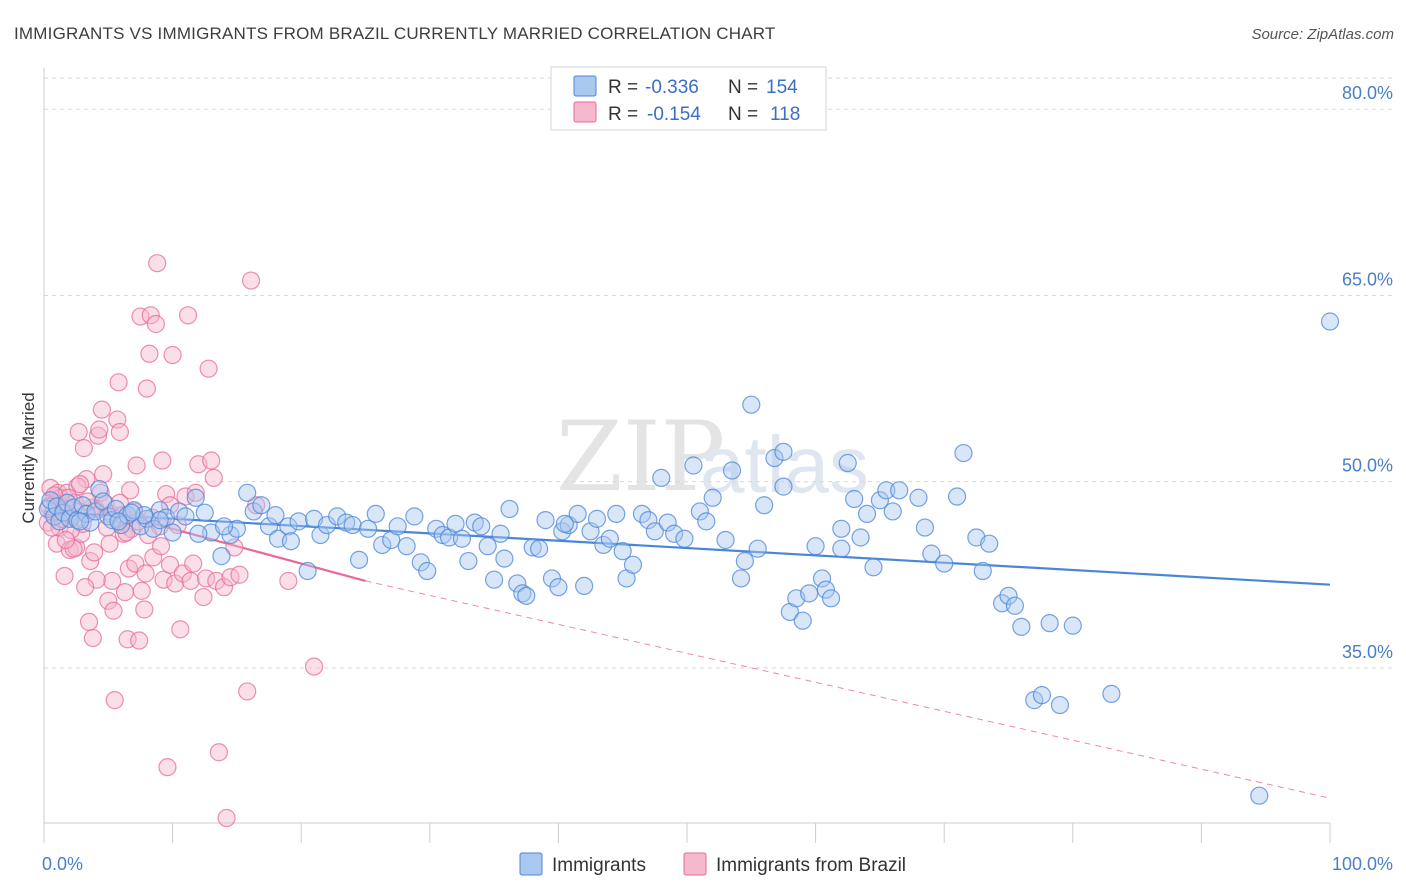 The width and height of the screenshot is (1406, 892). What do you see at coordinates (688, 98) in the screenshot?
I see `legend-frame` at bounding box center [688, 98].